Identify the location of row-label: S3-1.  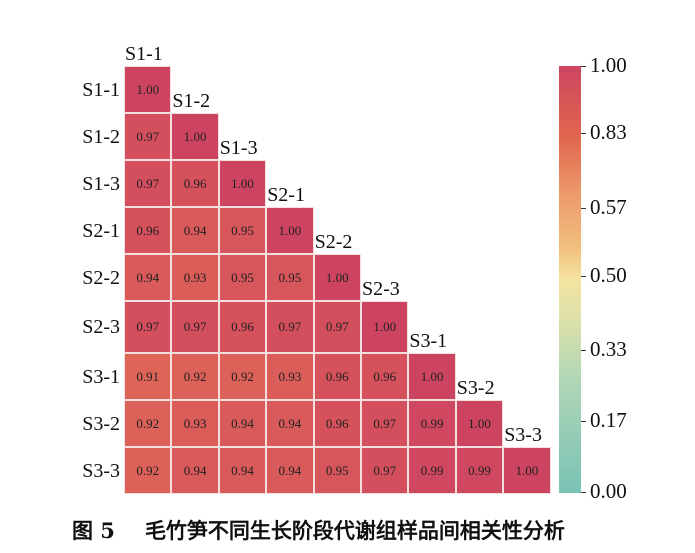
(101, 376).